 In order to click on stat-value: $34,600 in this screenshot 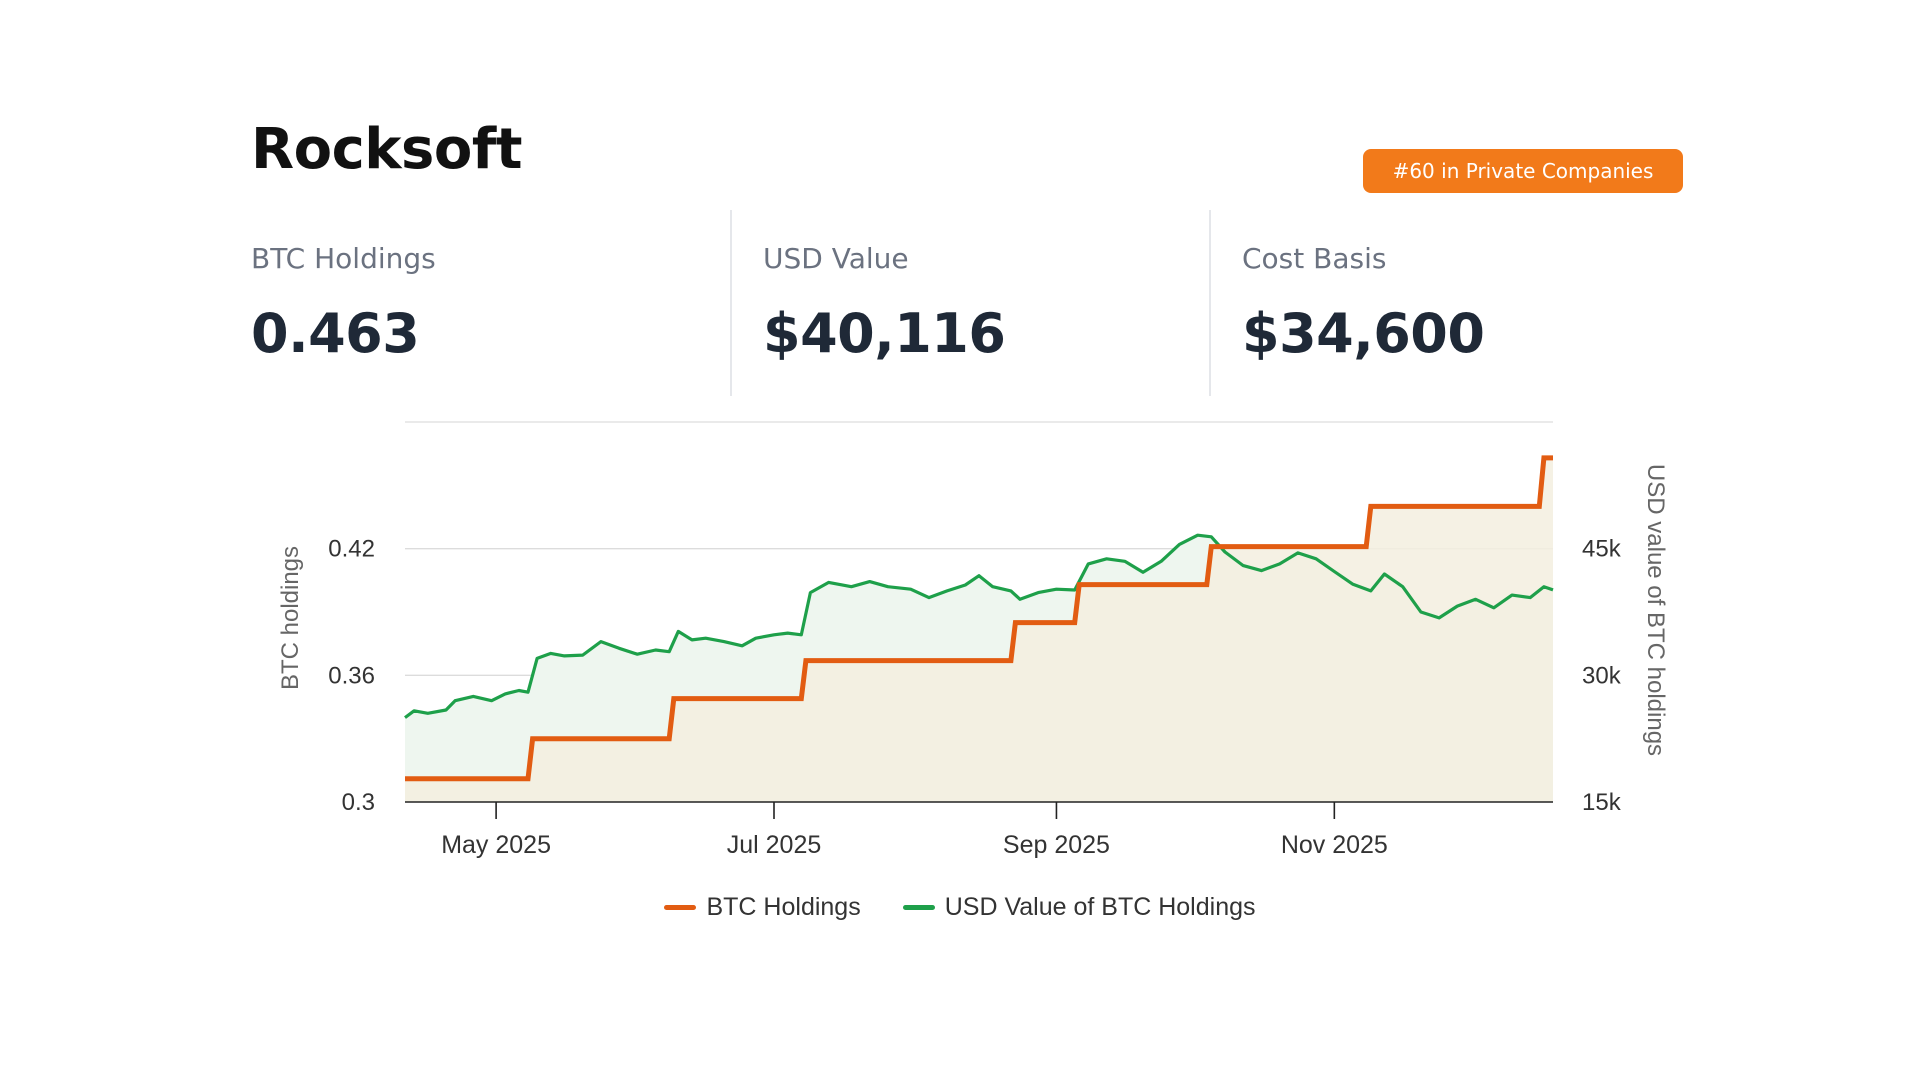, I will do `click(1363, 333)`.